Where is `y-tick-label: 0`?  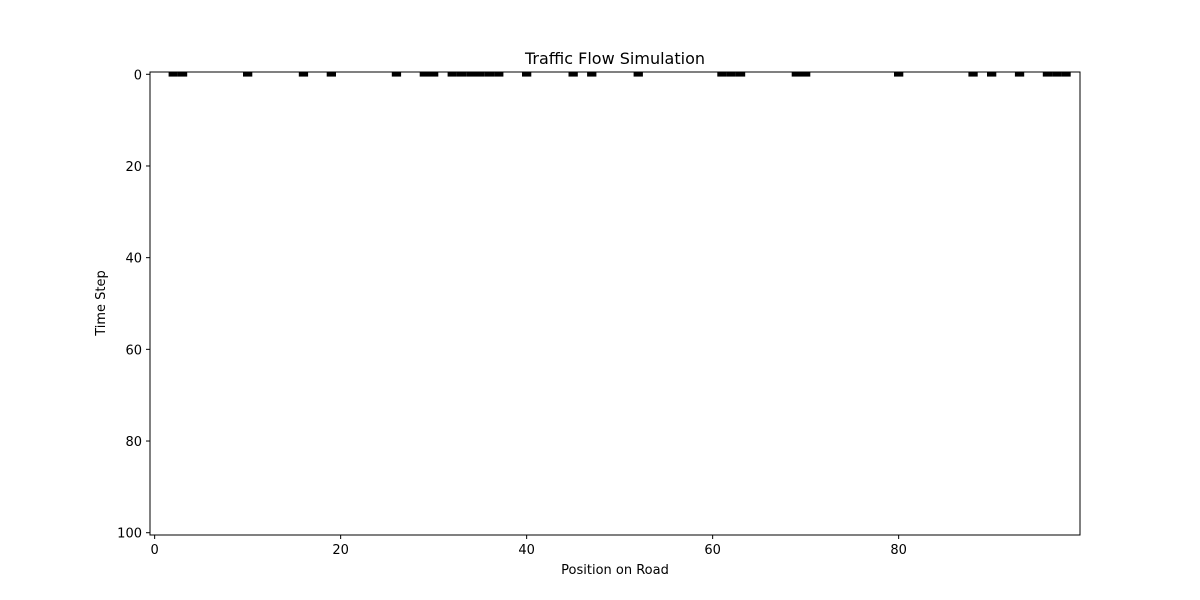
y-tick-label: 0 is located at coordinates (138, 75).